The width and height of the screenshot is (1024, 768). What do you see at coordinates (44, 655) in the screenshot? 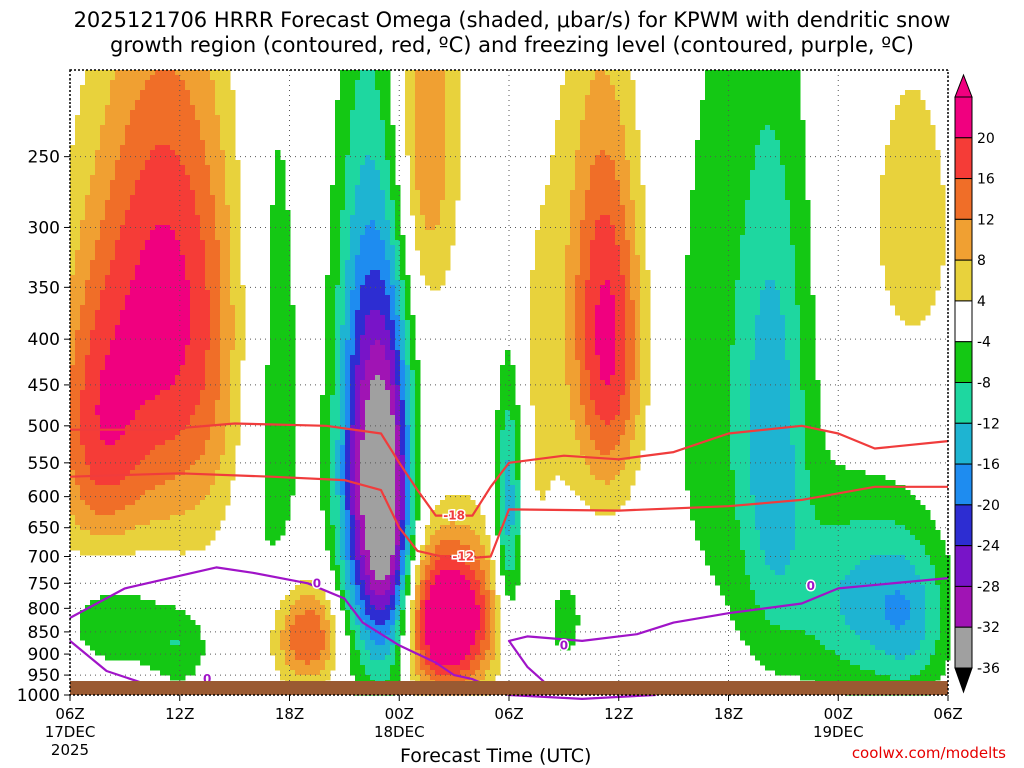
I see `y-tick-label: 900` at bounding box center [44, 655].